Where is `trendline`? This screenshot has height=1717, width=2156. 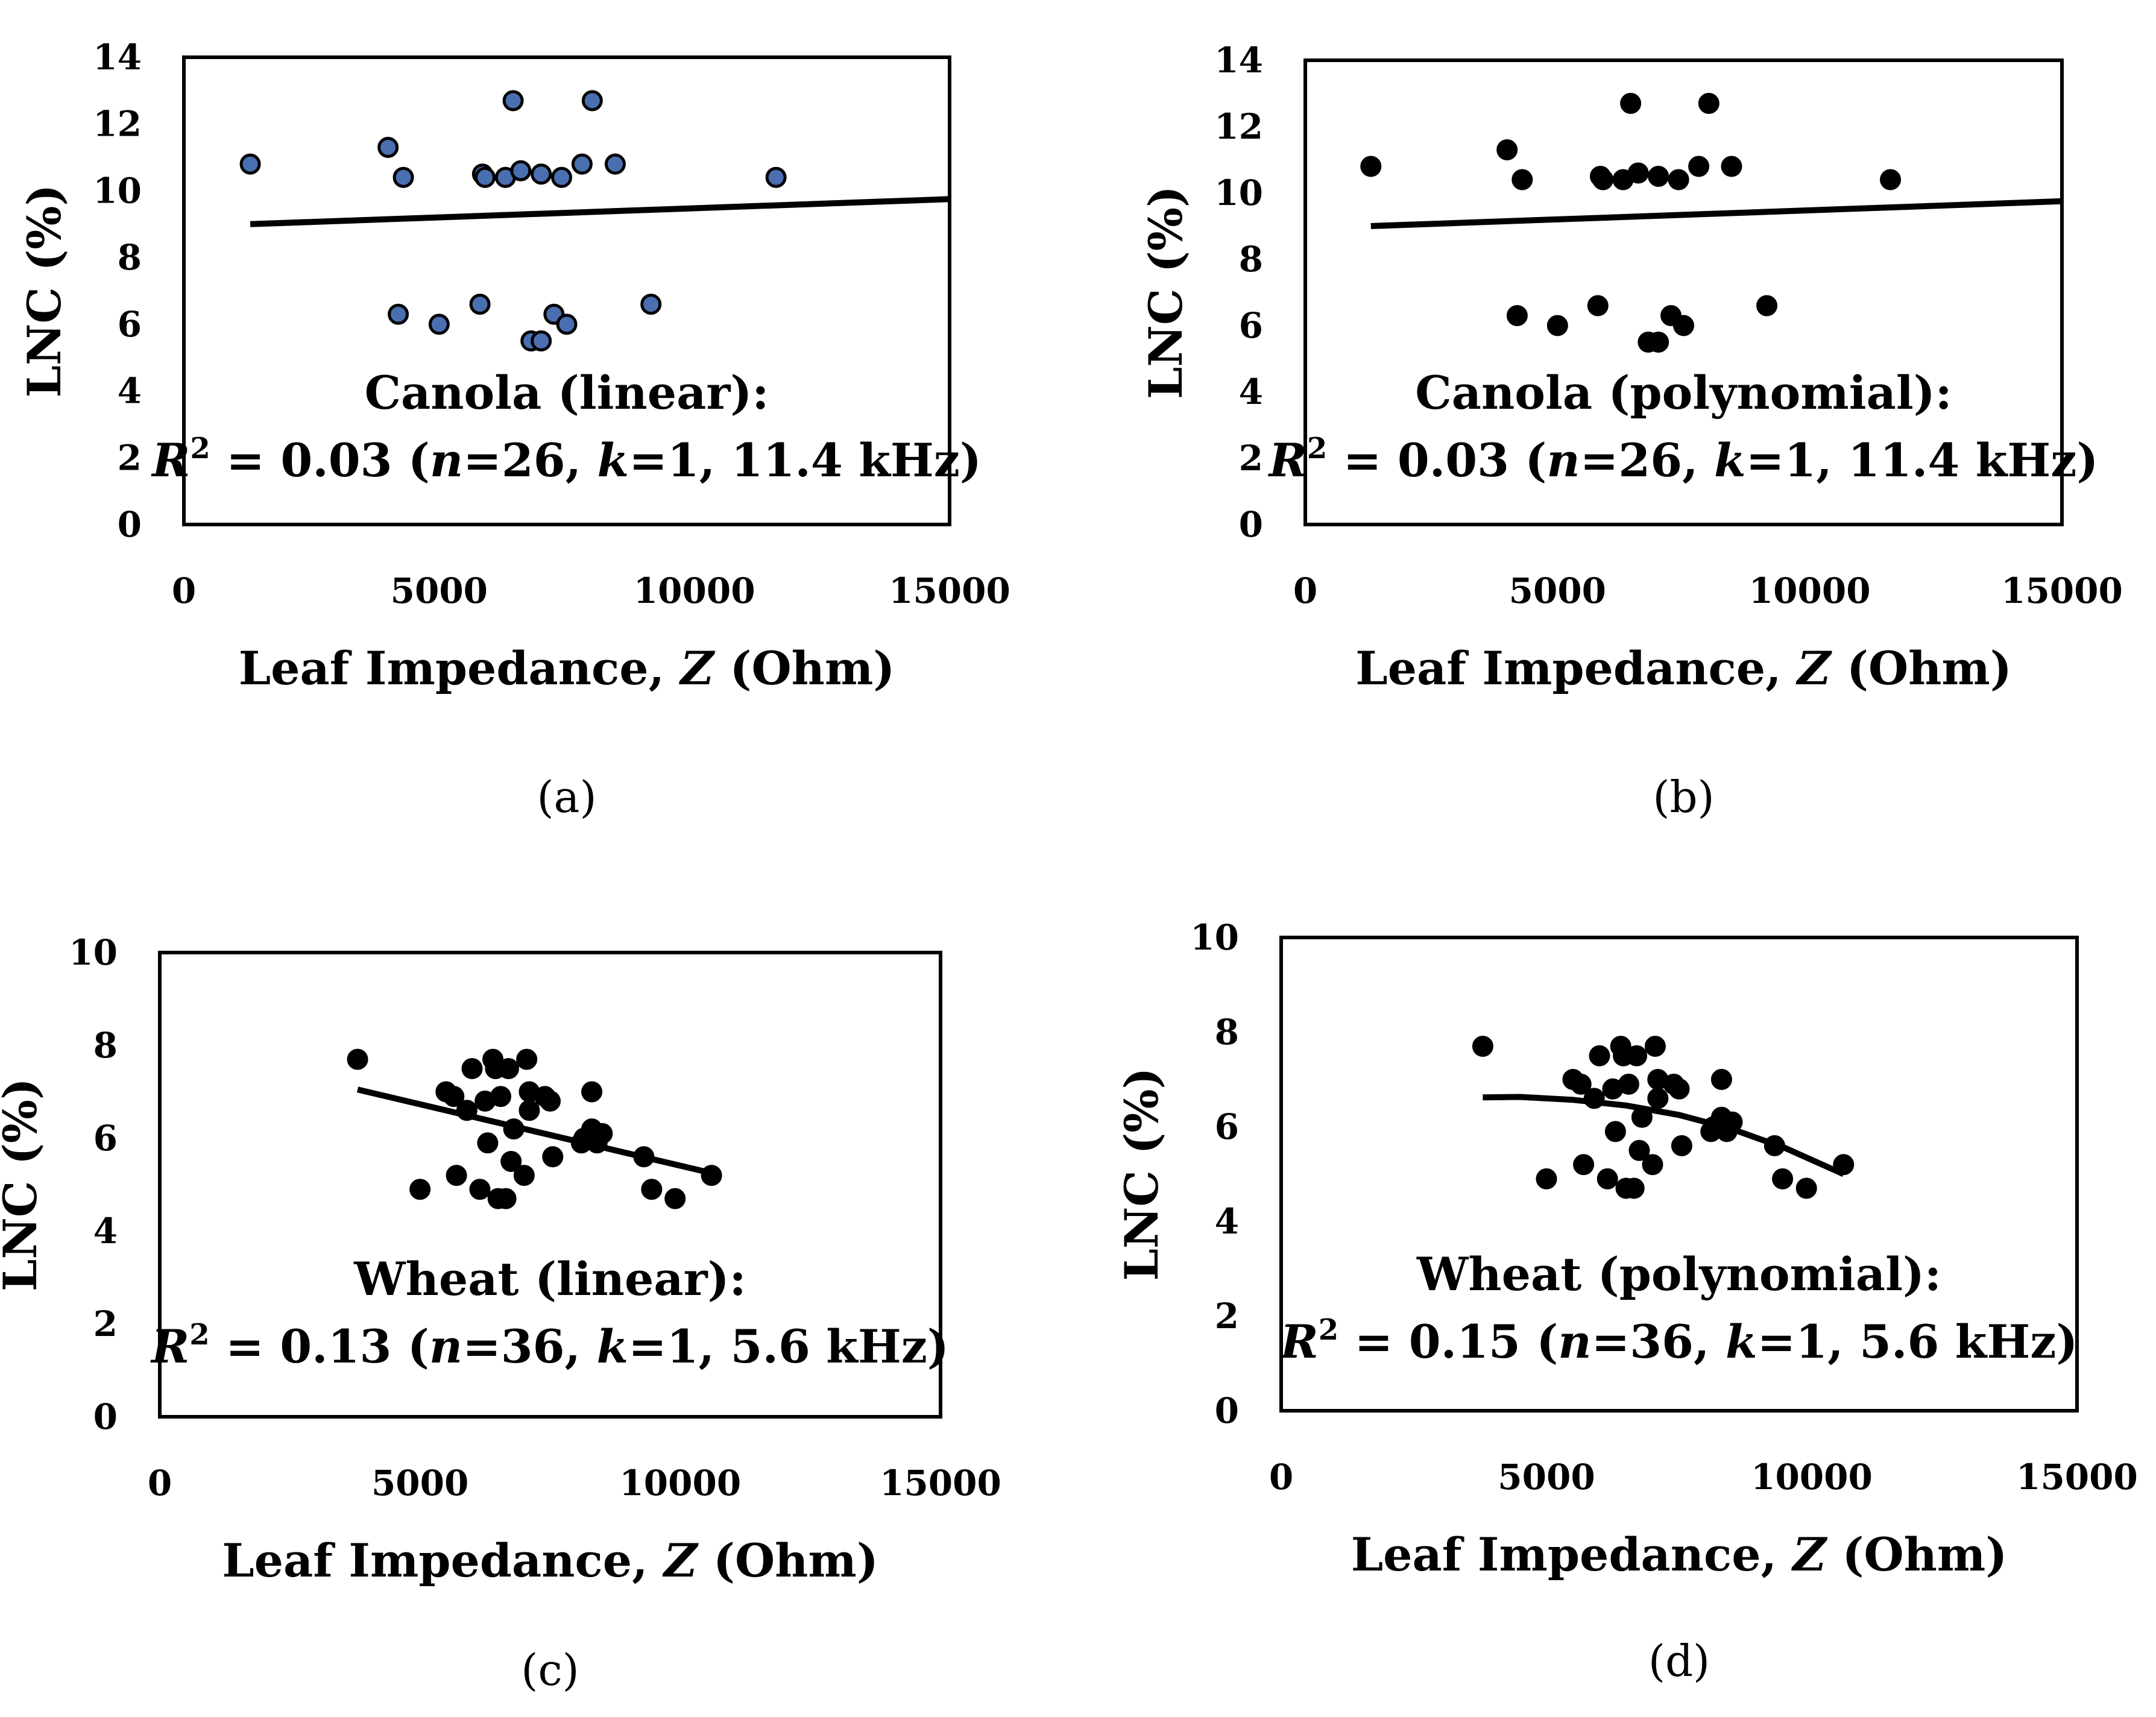 trendline is located at coordinates (600, 212).